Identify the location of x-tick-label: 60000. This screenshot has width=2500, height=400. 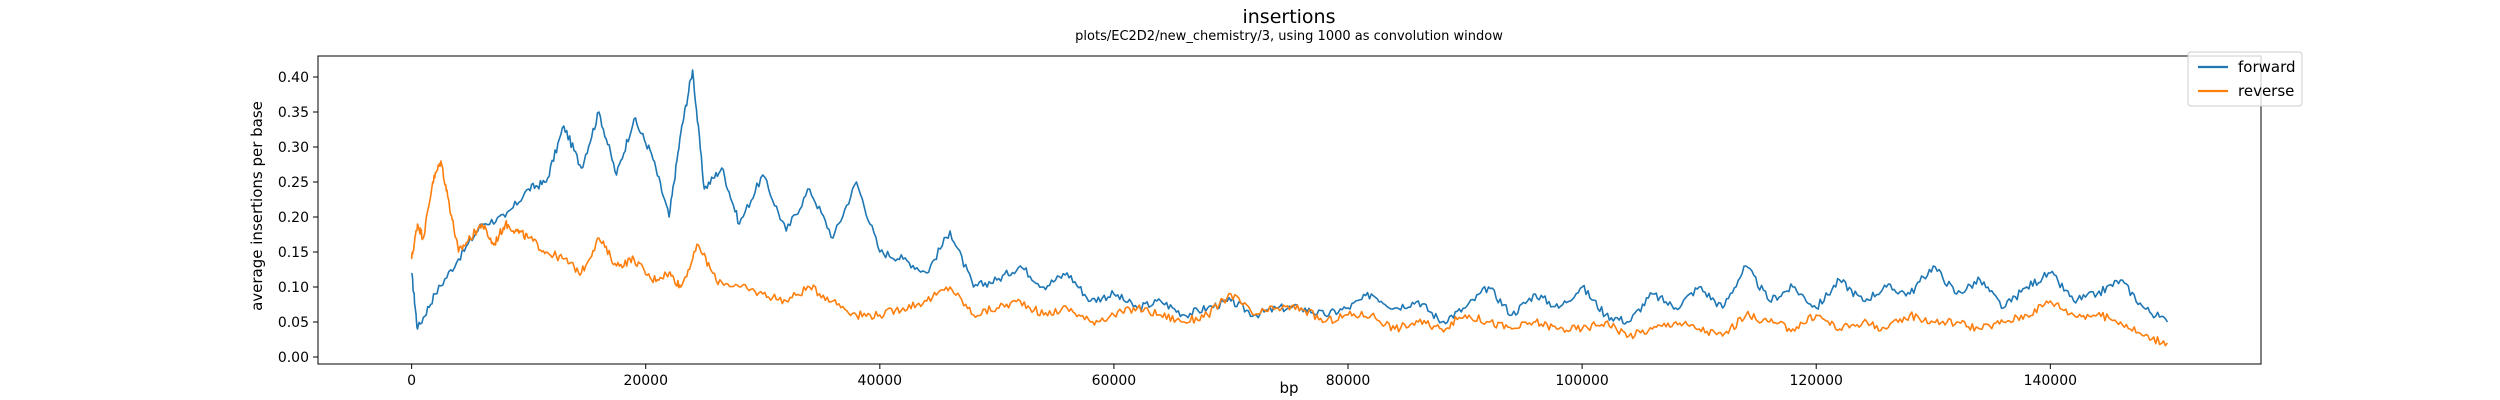
(1114, 381).